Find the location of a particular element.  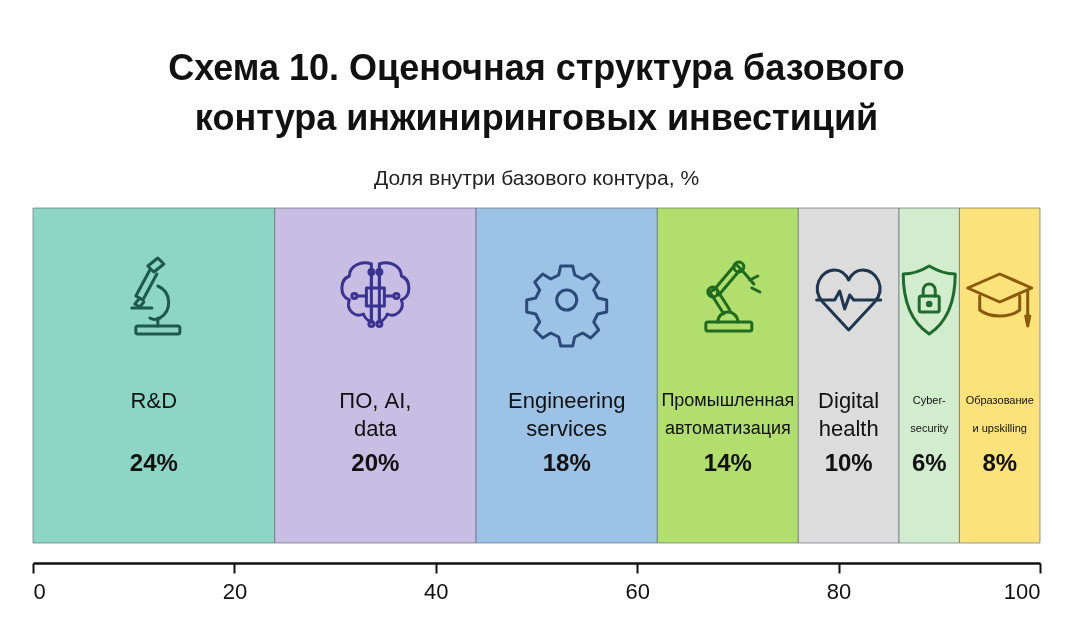

chart-title: Схема 10. Оценочная структура базового контура инжиниринговых инвестиций is located at coordinates (536, 92).